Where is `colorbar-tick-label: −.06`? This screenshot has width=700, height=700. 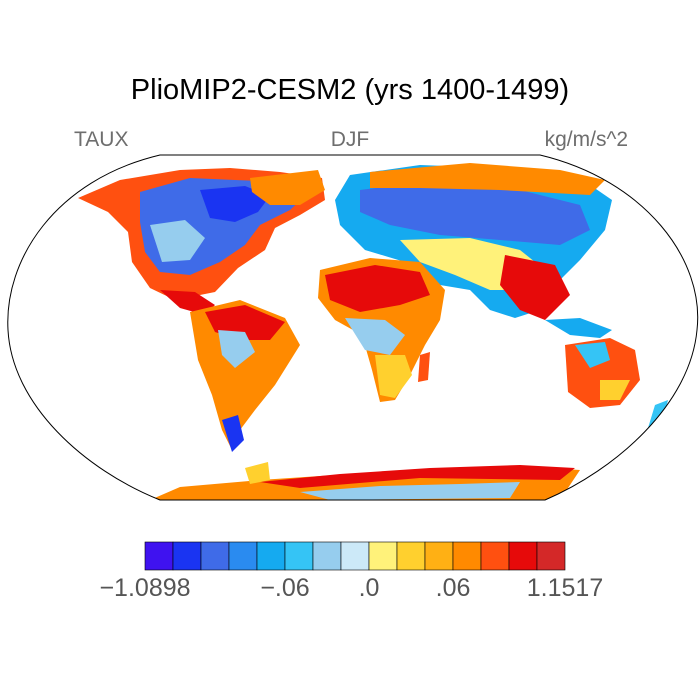 colorbar-tick-label: −.06 is located at coordinates (285, 588).